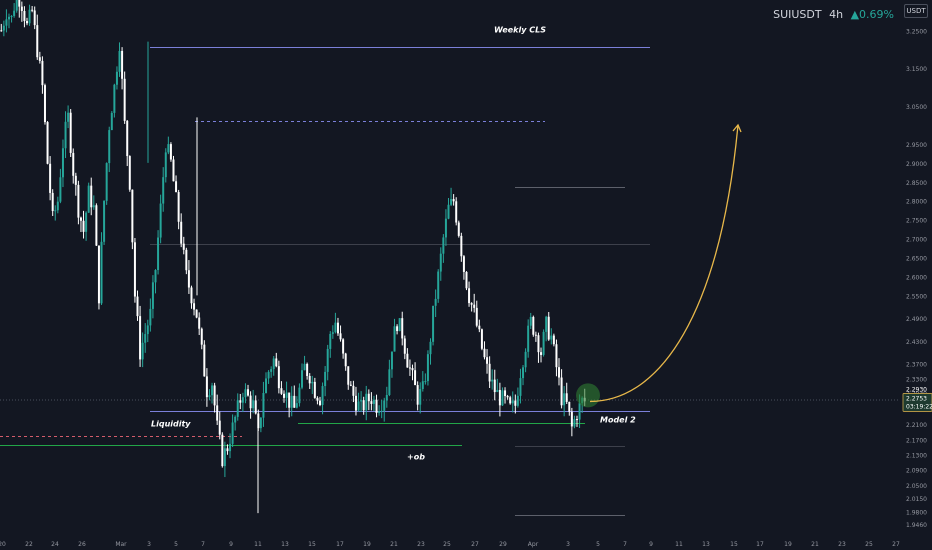  I want to click on time-tick-label: 25, so click(869, 544).